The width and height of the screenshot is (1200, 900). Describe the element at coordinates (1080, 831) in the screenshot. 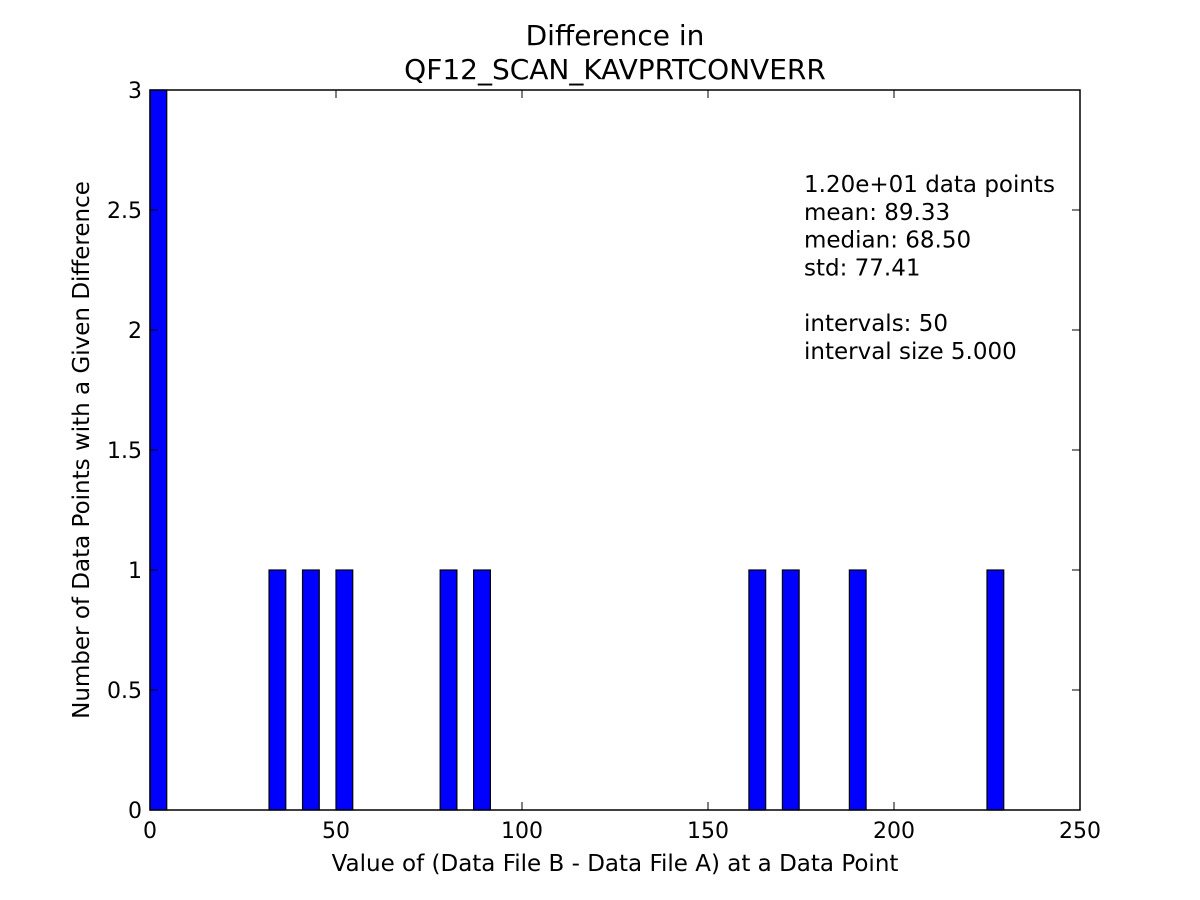

I see `x-tick-label-5: 250` at that location.